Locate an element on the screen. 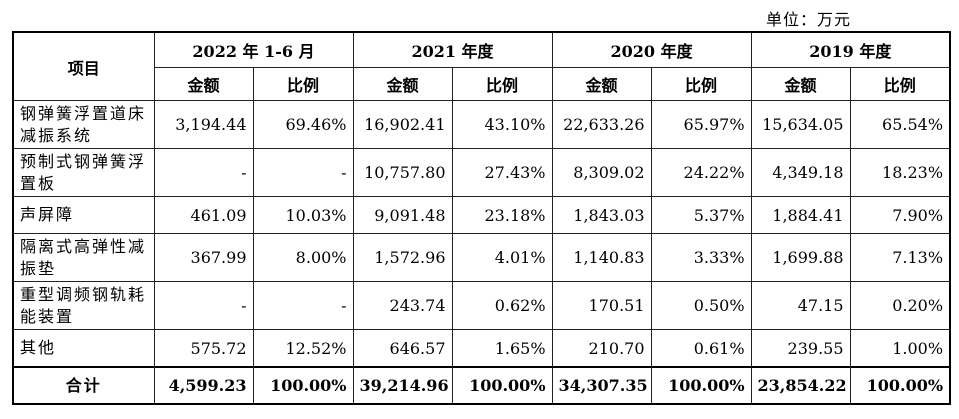  table-cell: 0.62% is located at coordinates (502, 305).